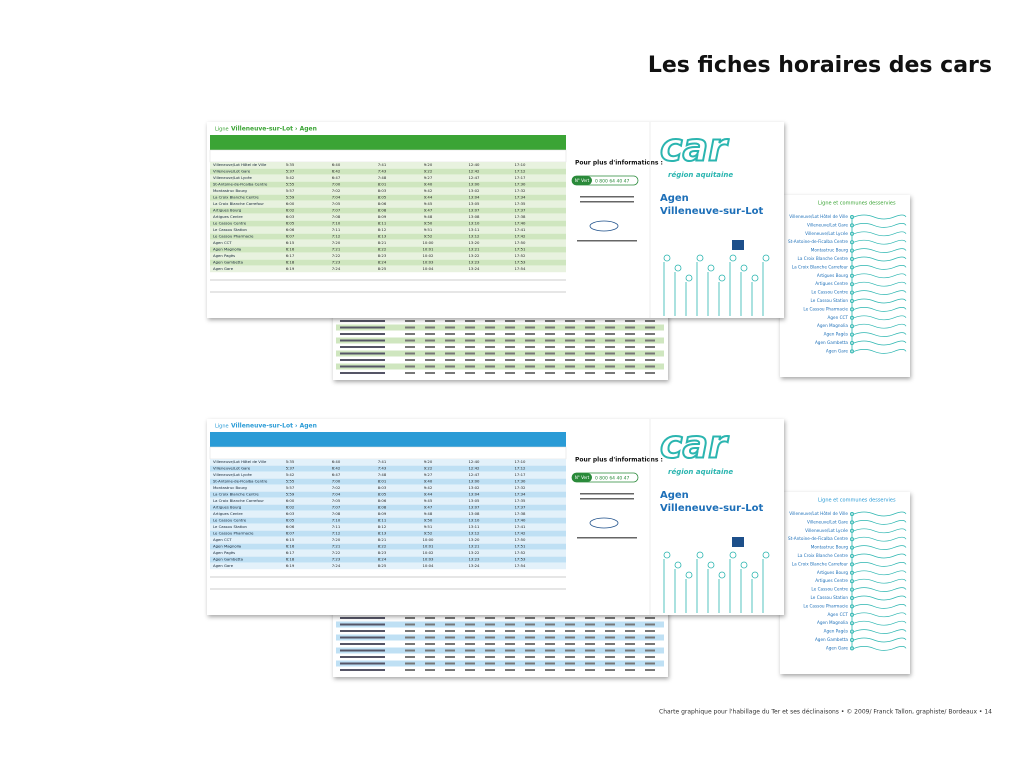 The width and height of the screenshot is (1024, 768). I want to click on stop-name: Artigues Centre, so click(831, 580).